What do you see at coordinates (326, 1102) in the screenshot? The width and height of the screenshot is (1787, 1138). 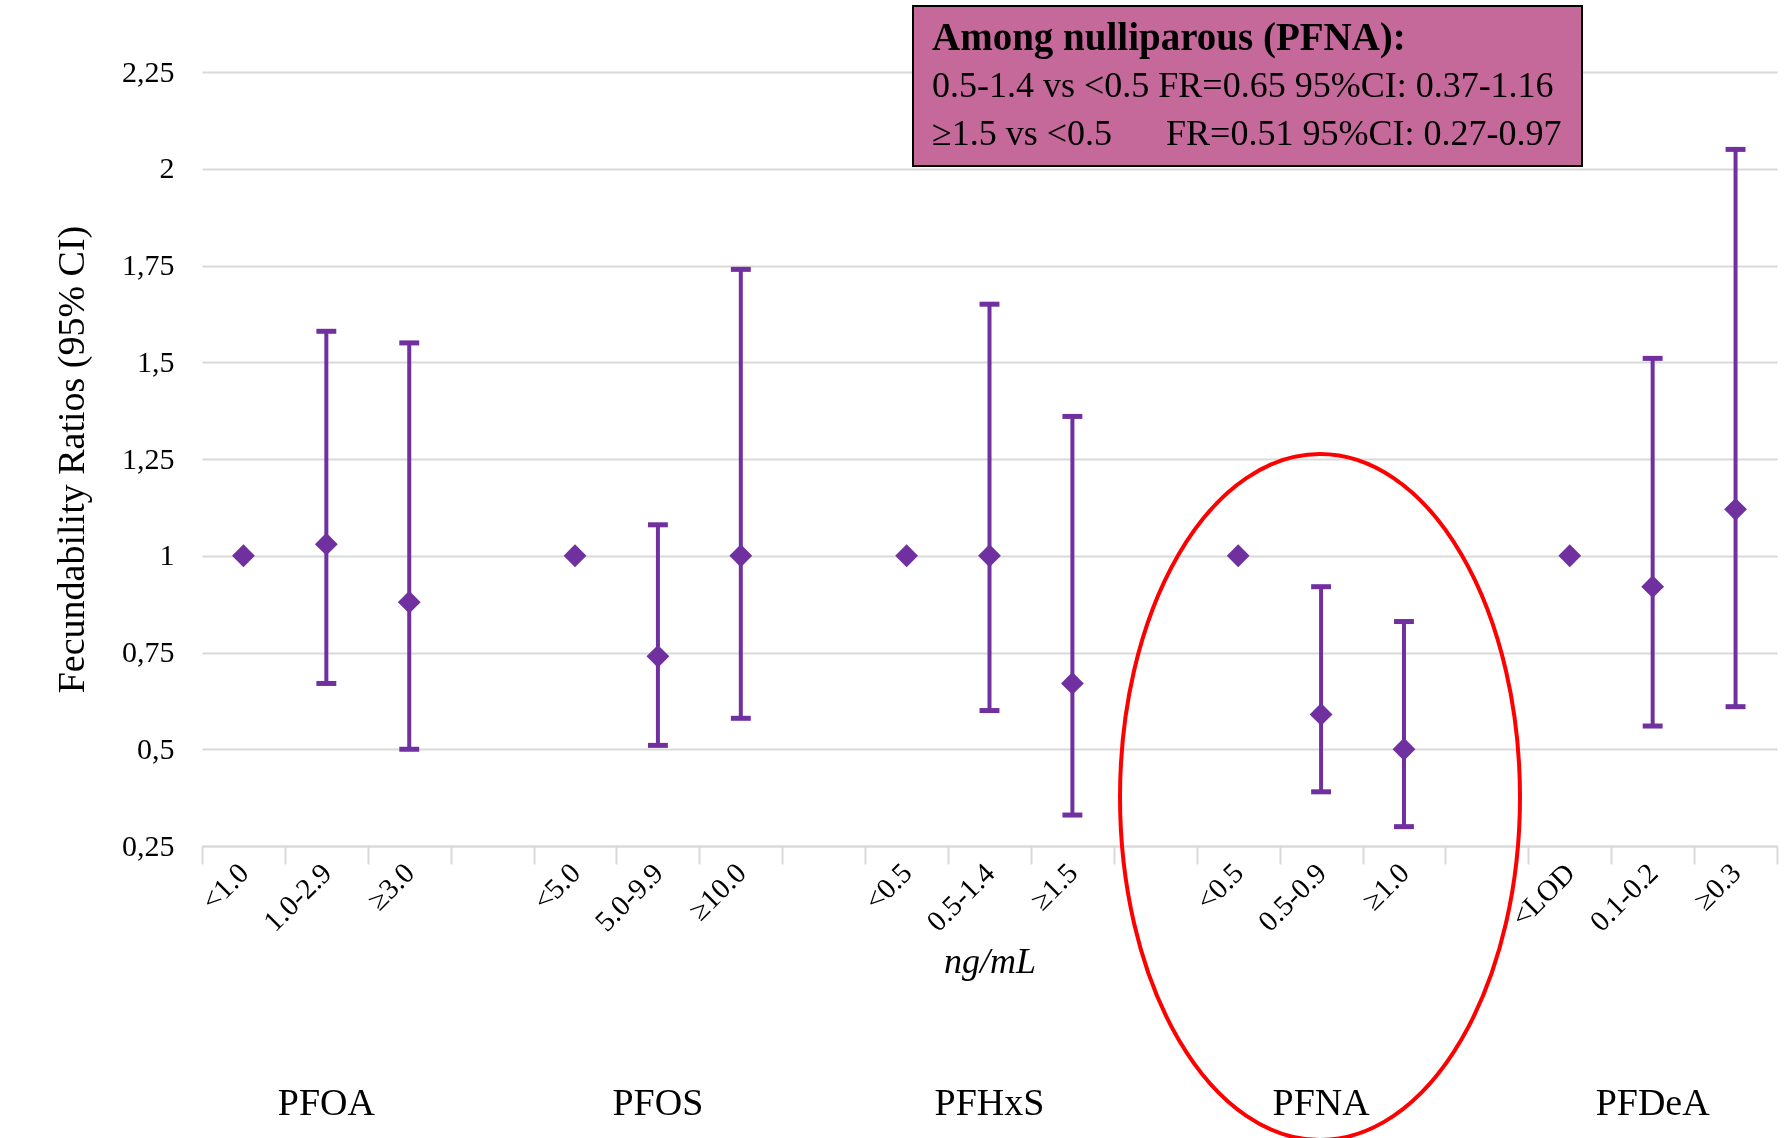 I see `text: PFOA` at bounding box center [326, 1102].